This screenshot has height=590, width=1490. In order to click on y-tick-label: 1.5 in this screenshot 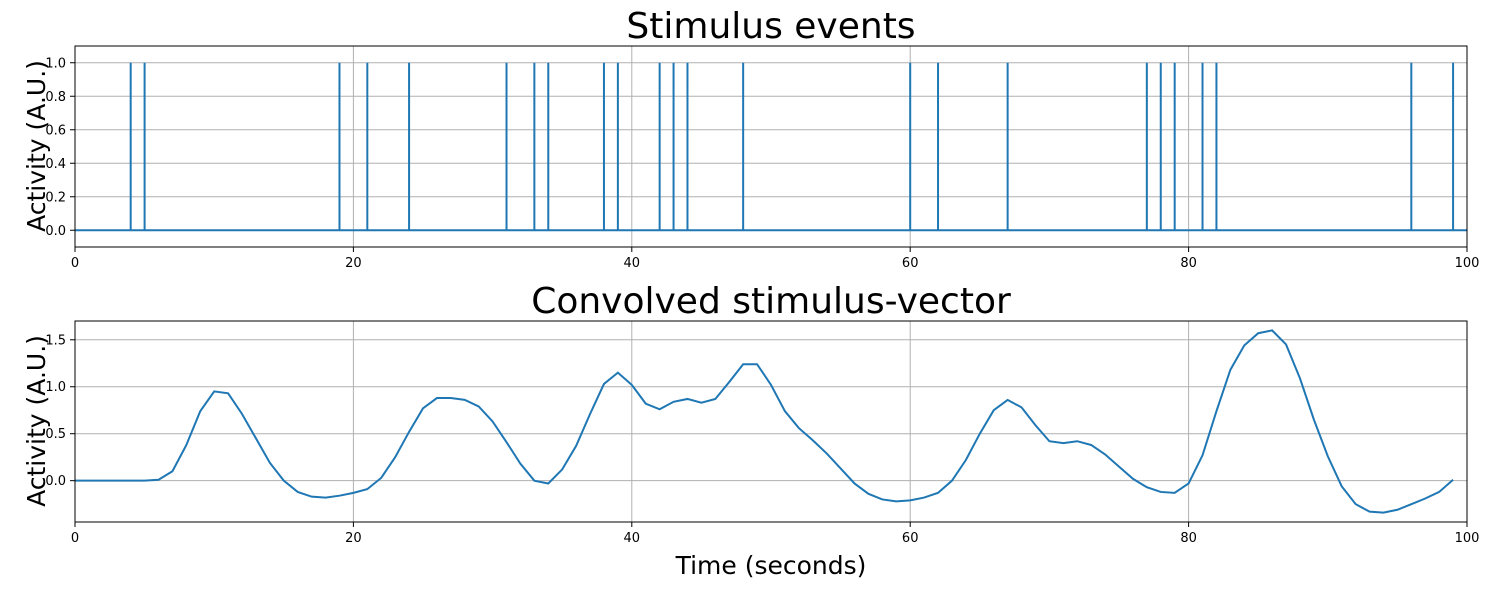, I will do `click(55, 340)`.